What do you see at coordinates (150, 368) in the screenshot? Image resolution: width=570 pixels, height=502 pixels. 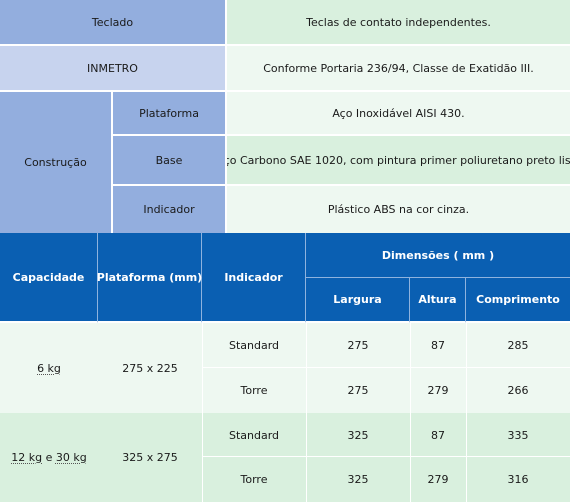 I see `platform-size: 275 x 225` at bounding box center [150, 368].